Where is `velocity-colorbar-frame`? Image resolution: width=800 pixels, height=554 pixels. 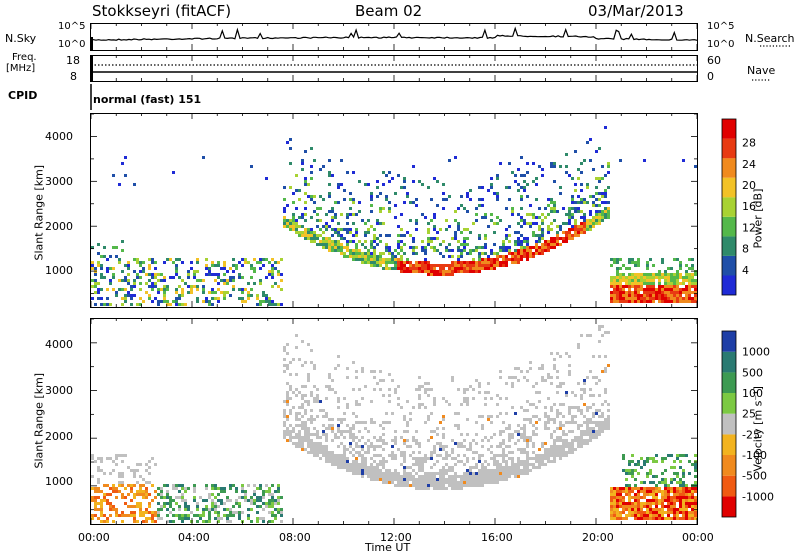 velocity-colorbar-frame is located at coordinates (729, 424).